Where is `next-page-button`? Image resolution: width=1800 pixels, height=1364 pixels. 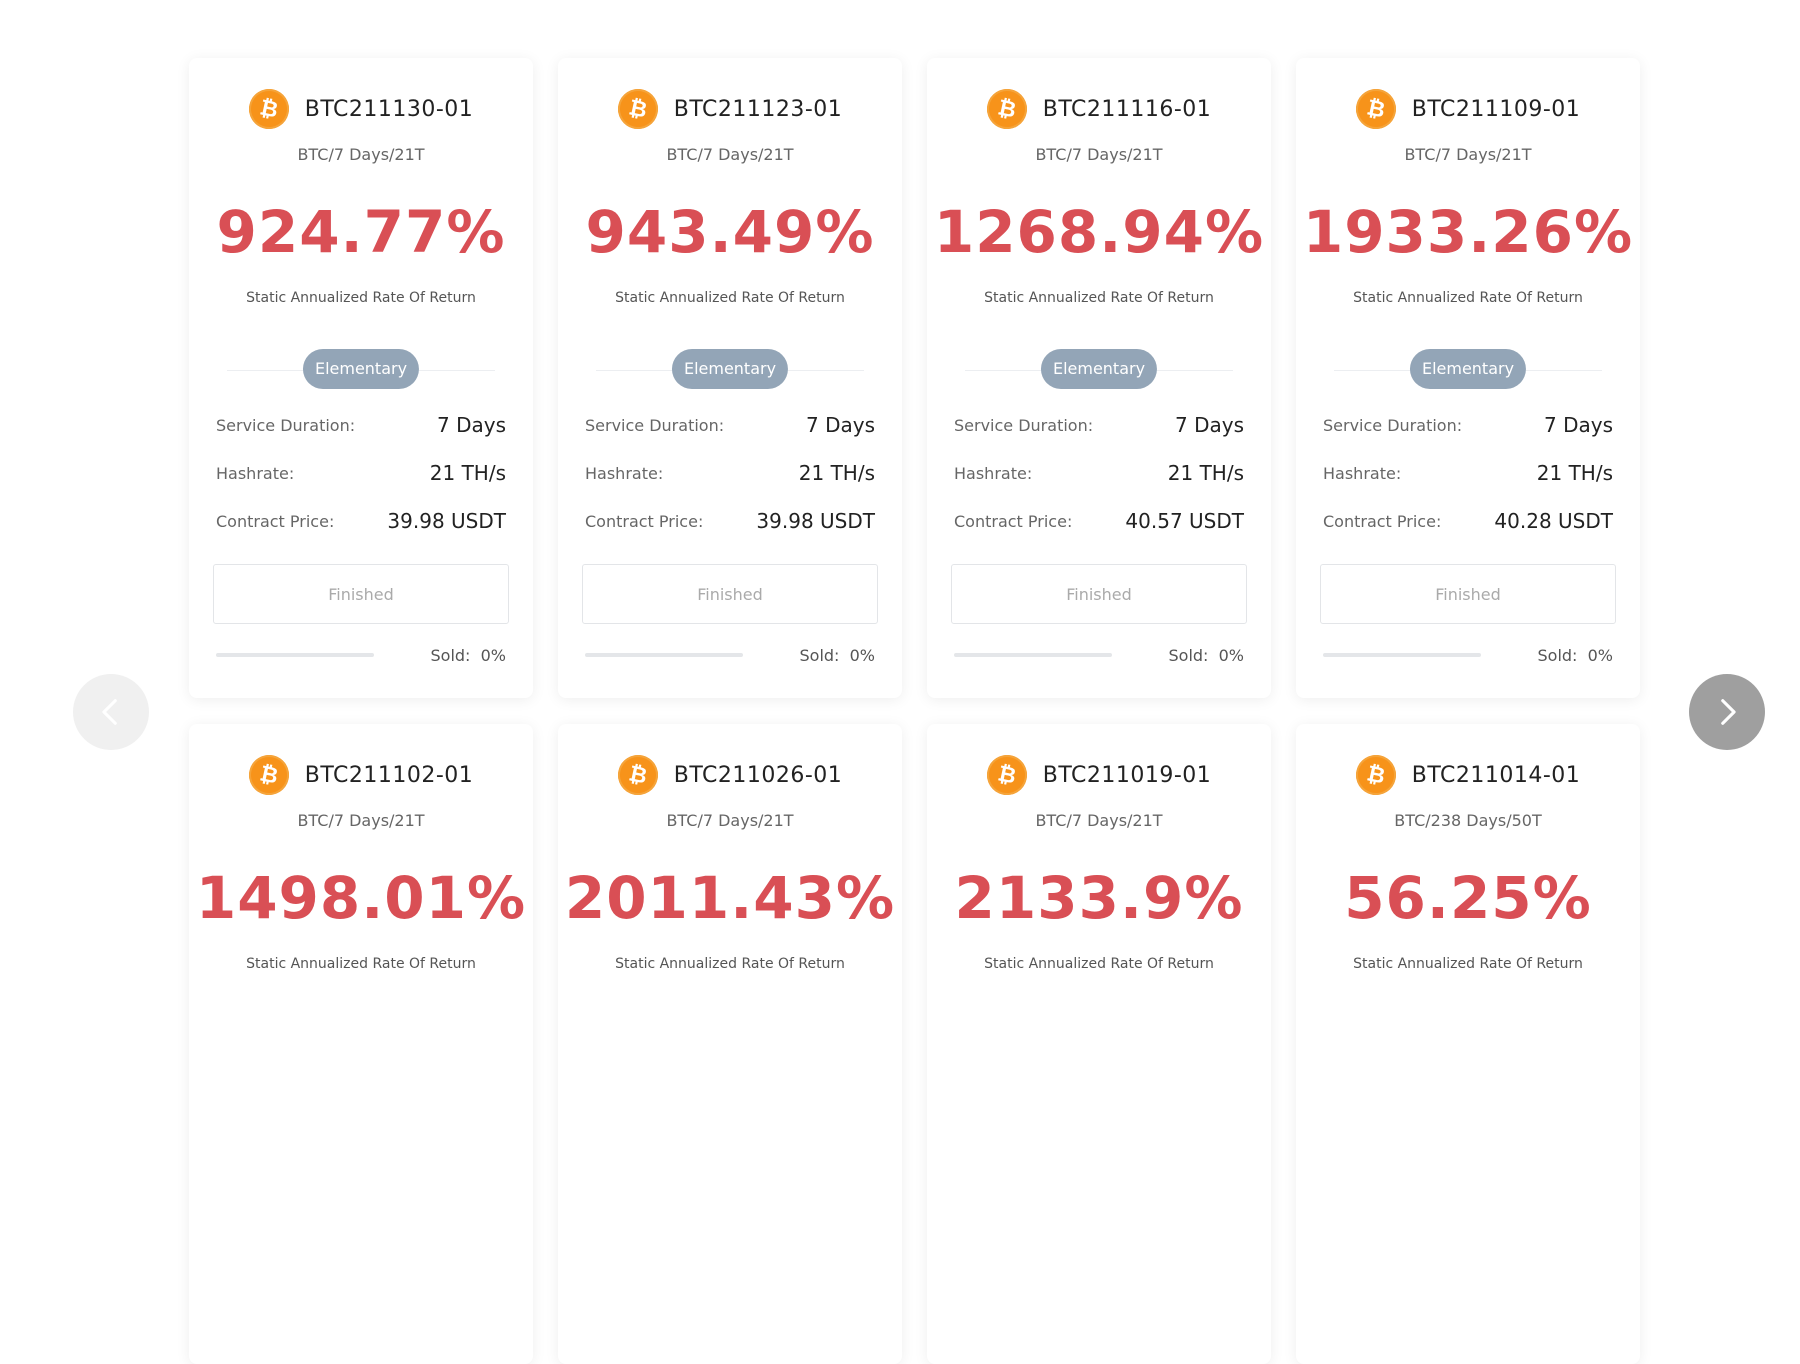
next-page-button is located at coordinates (1727, 712).